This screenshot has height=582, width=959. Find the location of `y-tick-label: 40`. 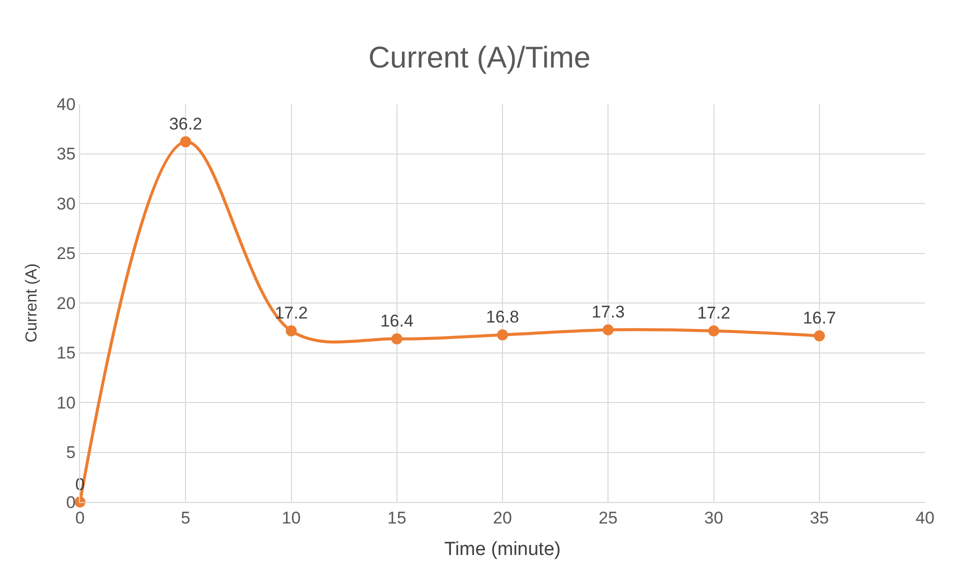

y-tick-label: 40 is located at coordinates (66, 104).